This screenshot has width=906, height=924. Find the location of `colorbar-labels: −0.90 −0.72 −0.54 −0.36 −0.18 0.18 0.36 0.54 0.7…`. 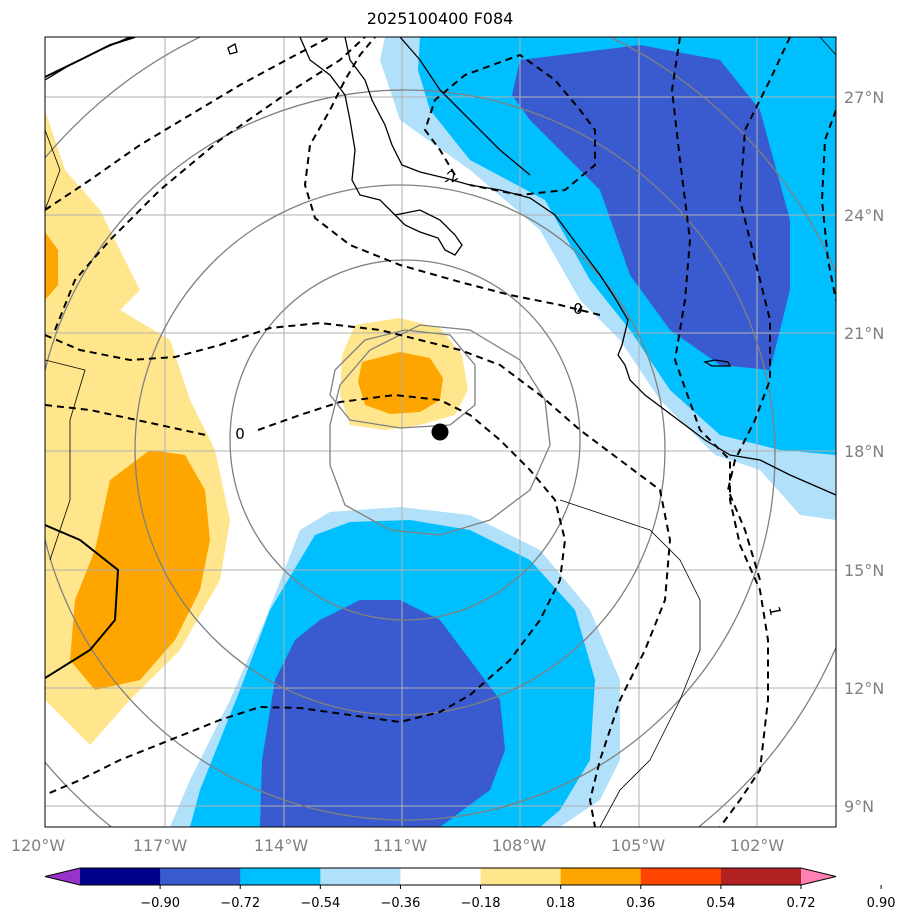

colorbar-labels: −0.90 −0.72 −0.54 −0.36 −0.18 0.18 0.36 0.54 0.7… is located at coordinates (518, 898).